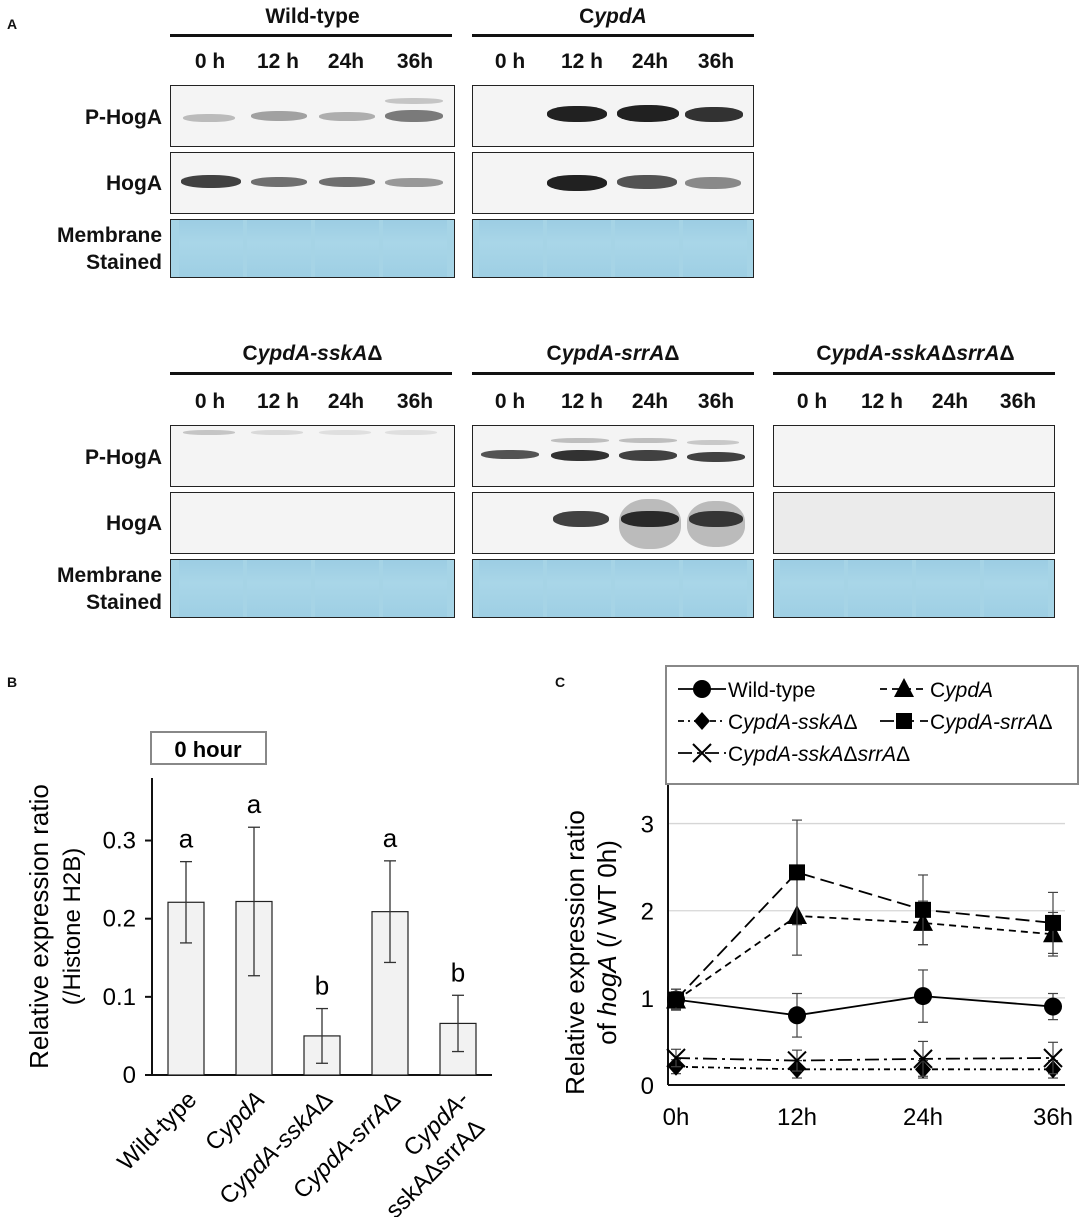  Describe the element at coordinates (157, 1131) in the screenshot. I see `x-tick-label: Wild-type` at that location.